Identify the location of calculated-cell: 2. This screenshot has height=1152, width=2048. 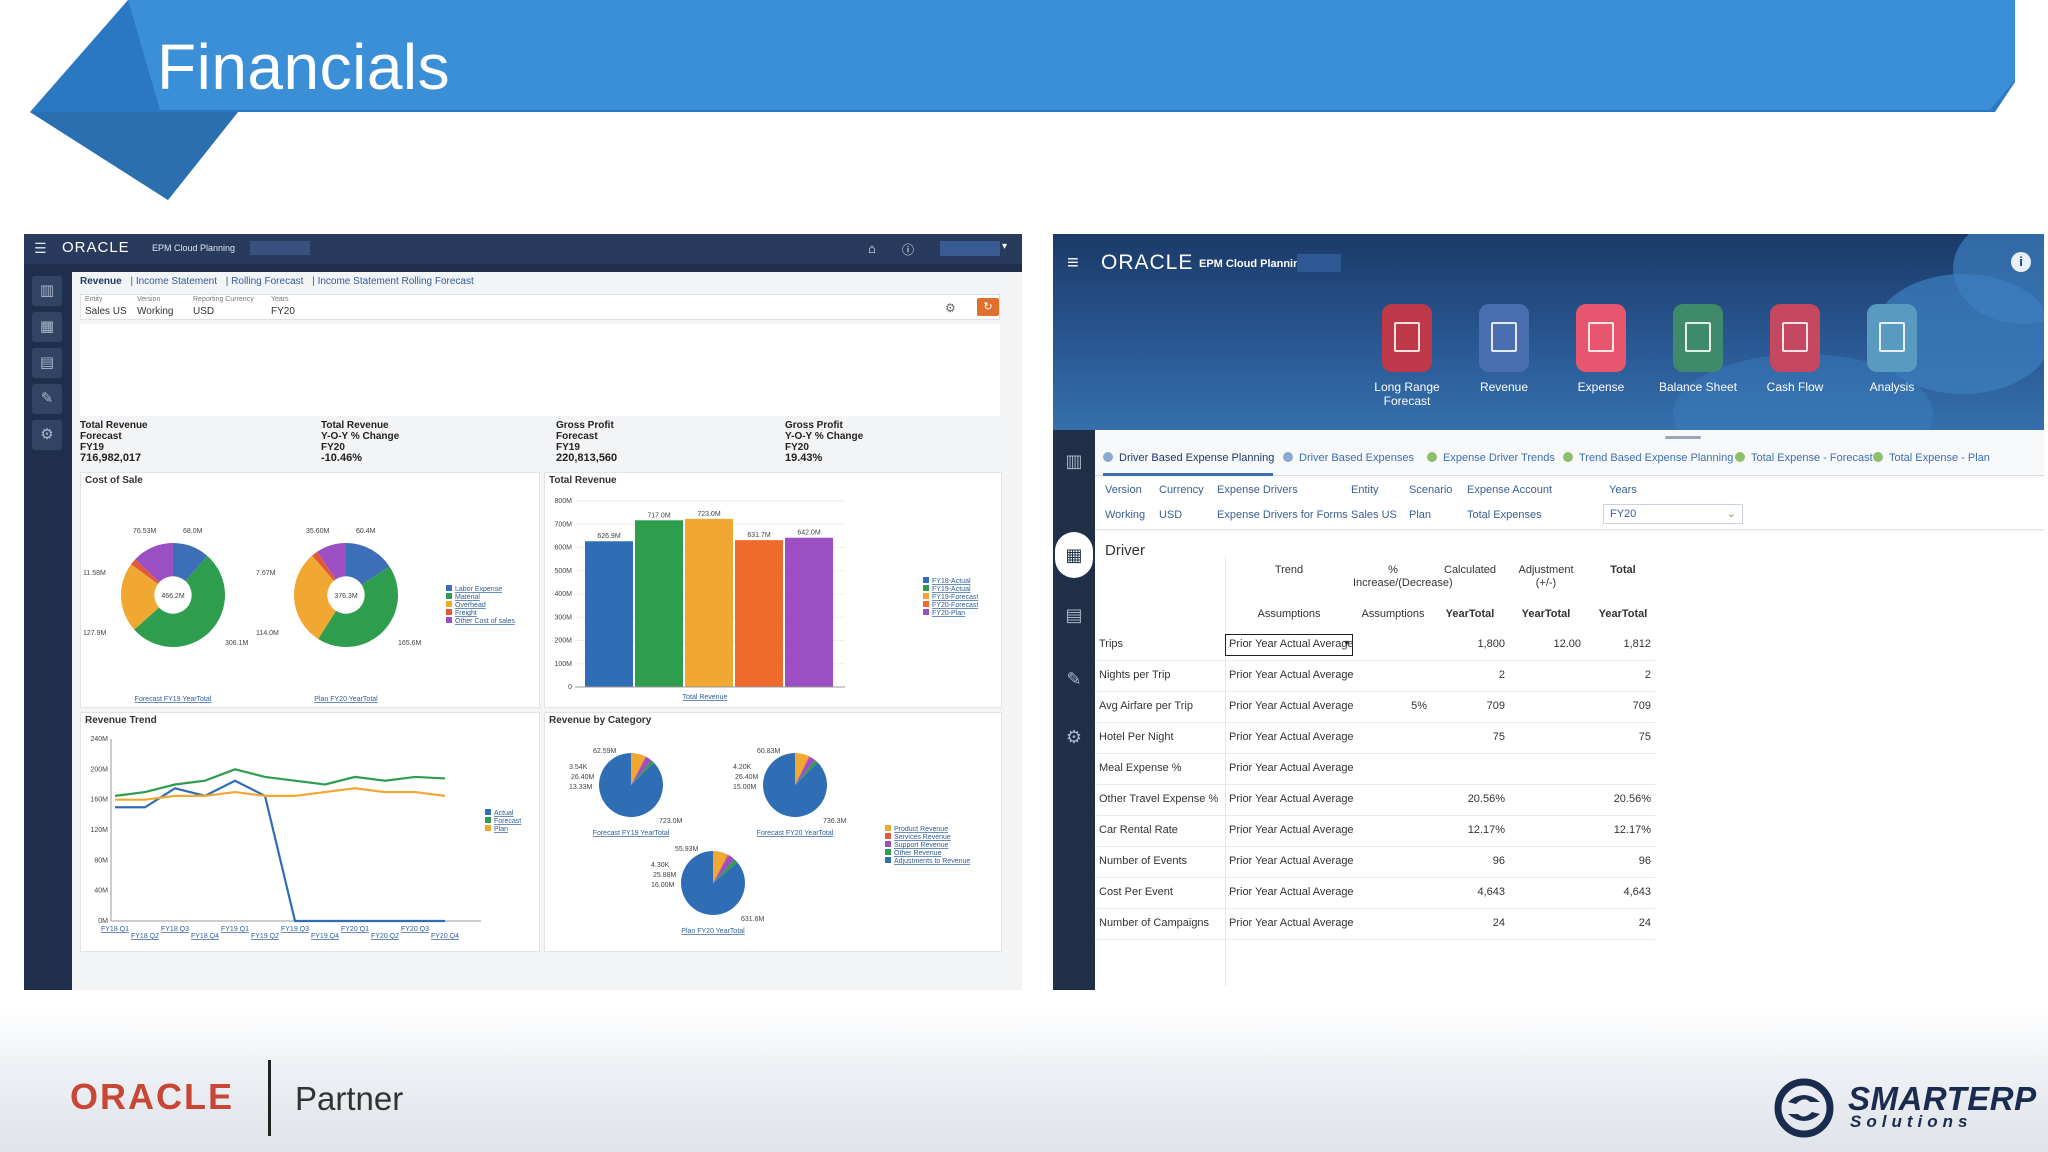
(1501, 675).